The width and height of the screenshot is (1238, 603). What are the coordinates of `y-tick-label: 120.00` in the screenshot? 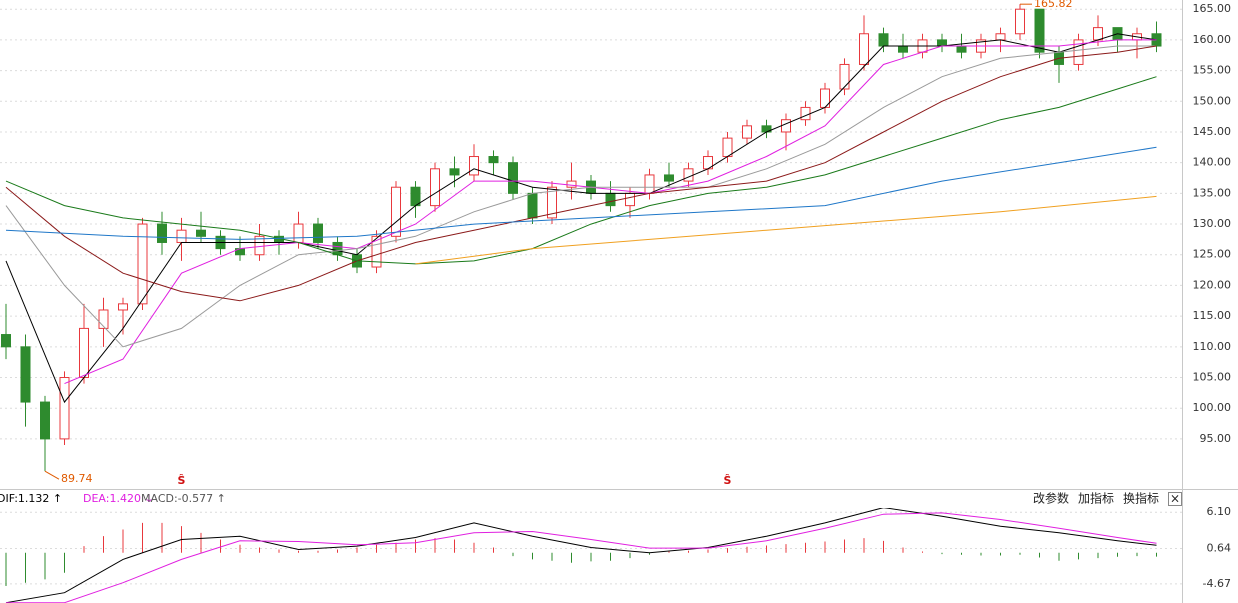 It's located at (1212, 284).